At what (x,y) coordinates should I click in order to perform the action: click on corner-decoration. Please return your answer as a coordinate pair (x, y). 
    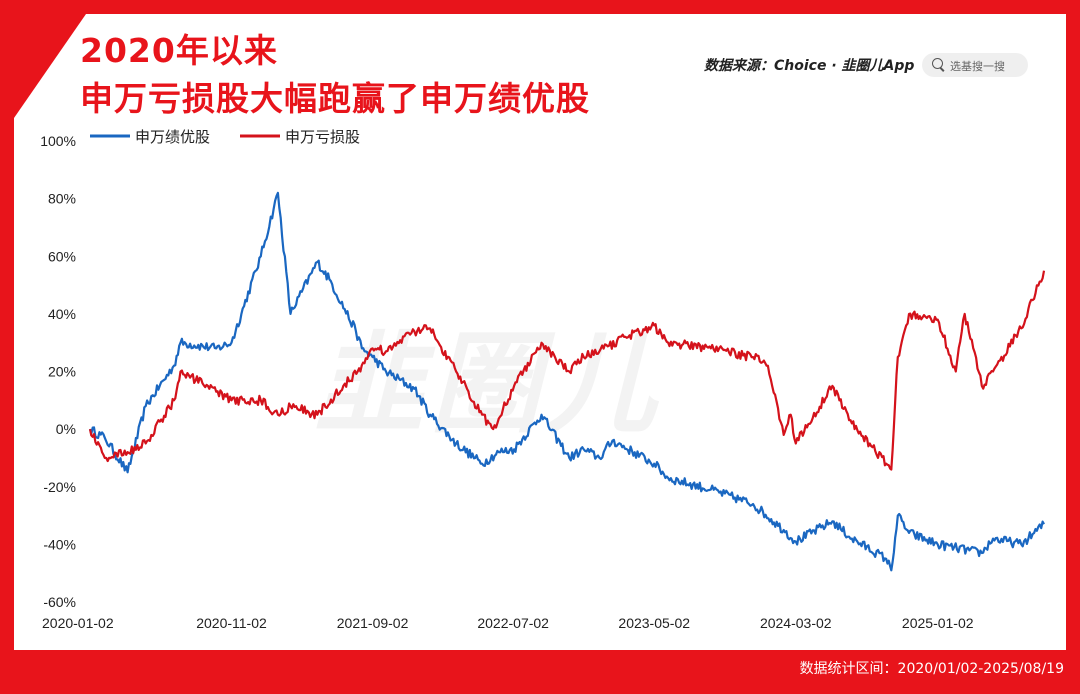
    Looking at the image, I should click on (50, 66).